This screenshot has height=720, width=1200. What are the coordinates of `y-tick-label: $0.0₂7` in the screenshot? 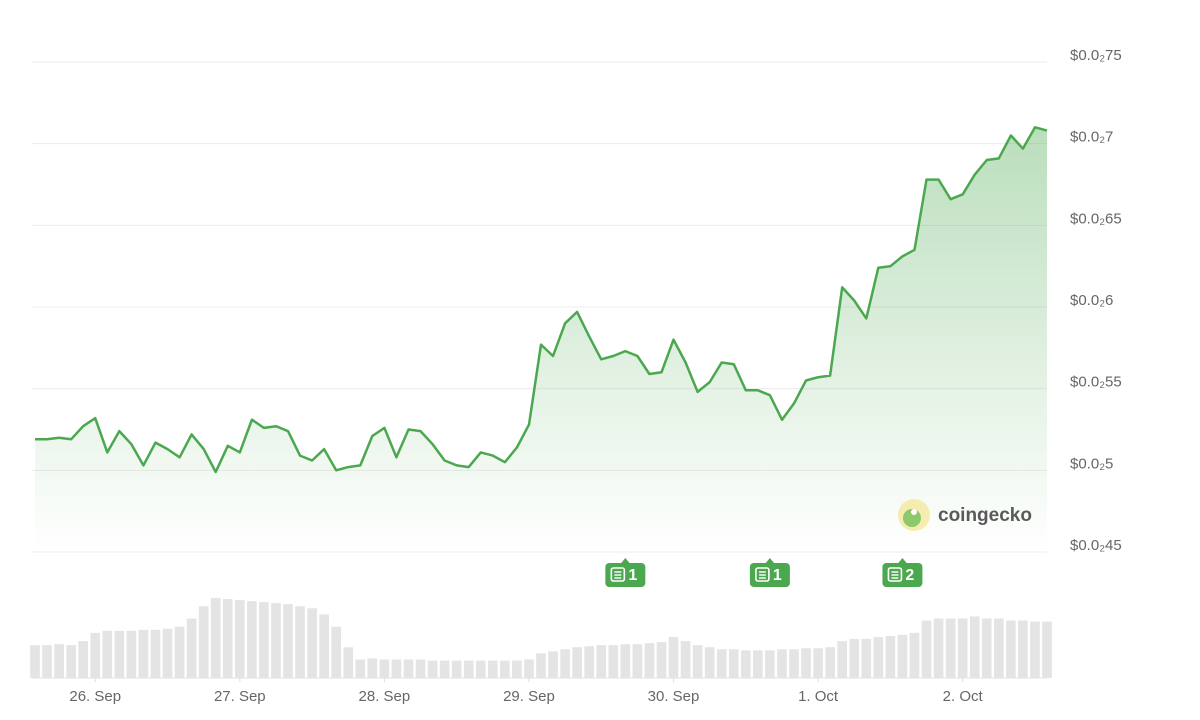 It's located at (1091, 137).